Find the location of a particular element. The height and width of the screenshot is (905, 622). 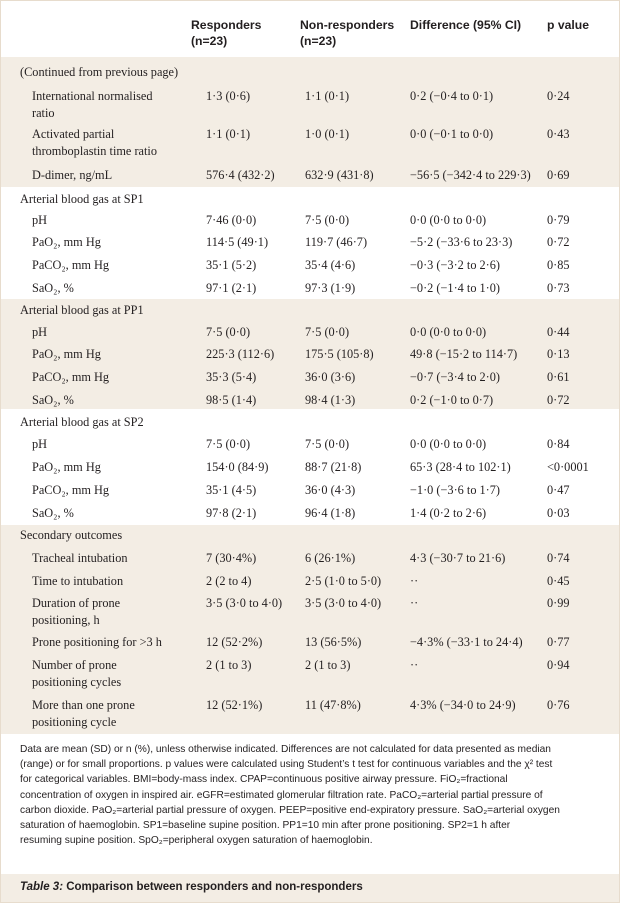

row-label: Number of prone is located at coordinates (74, 665).